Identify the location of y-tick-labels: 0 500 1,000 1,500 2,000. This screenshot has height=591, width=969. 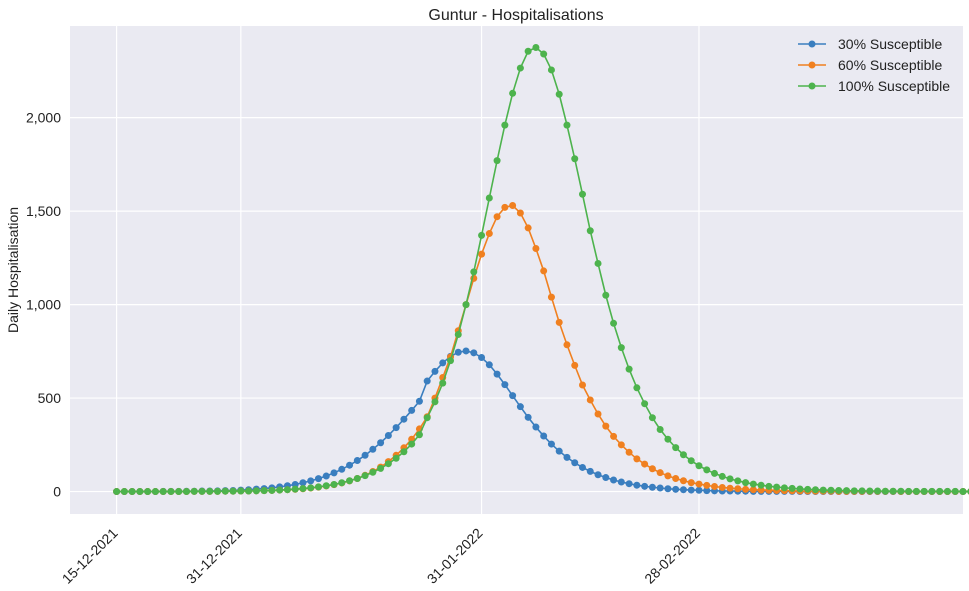
(43, 305).